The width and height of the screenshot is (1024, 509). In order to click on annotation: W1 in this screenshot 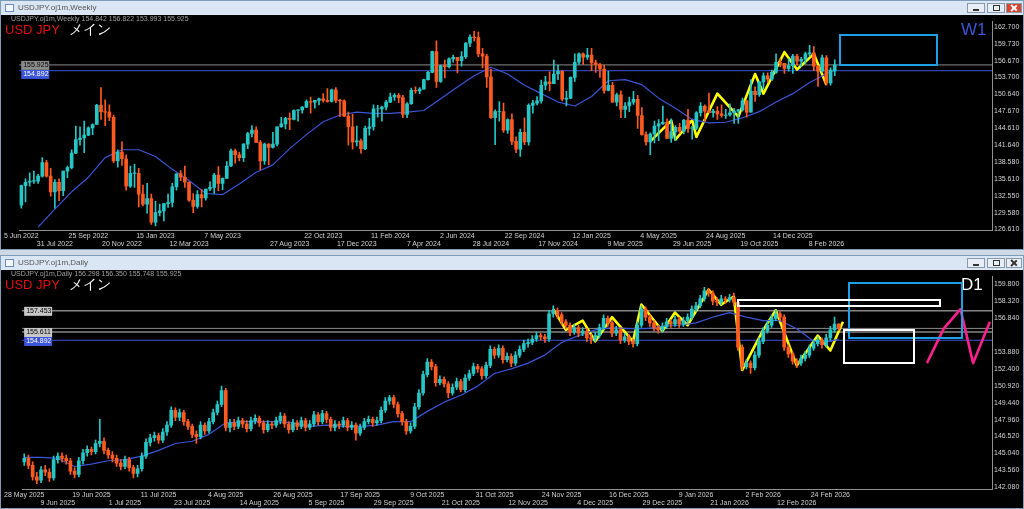, I will do `click(974, 29)`.